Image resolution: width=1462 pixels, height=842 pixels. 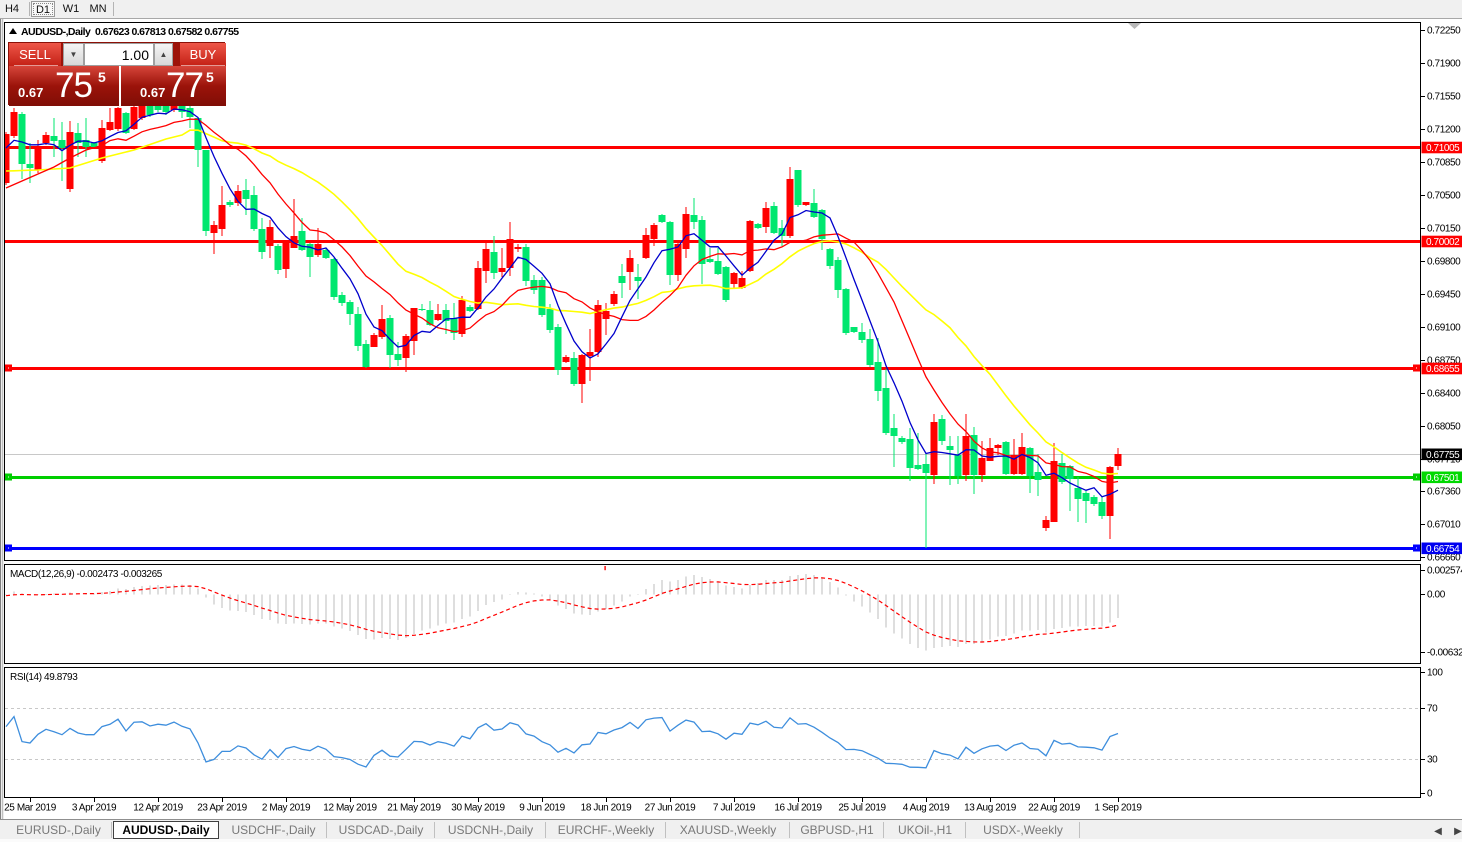 I want to click on svg-text: 3 Apr 2019, so click(x=94, y=808).